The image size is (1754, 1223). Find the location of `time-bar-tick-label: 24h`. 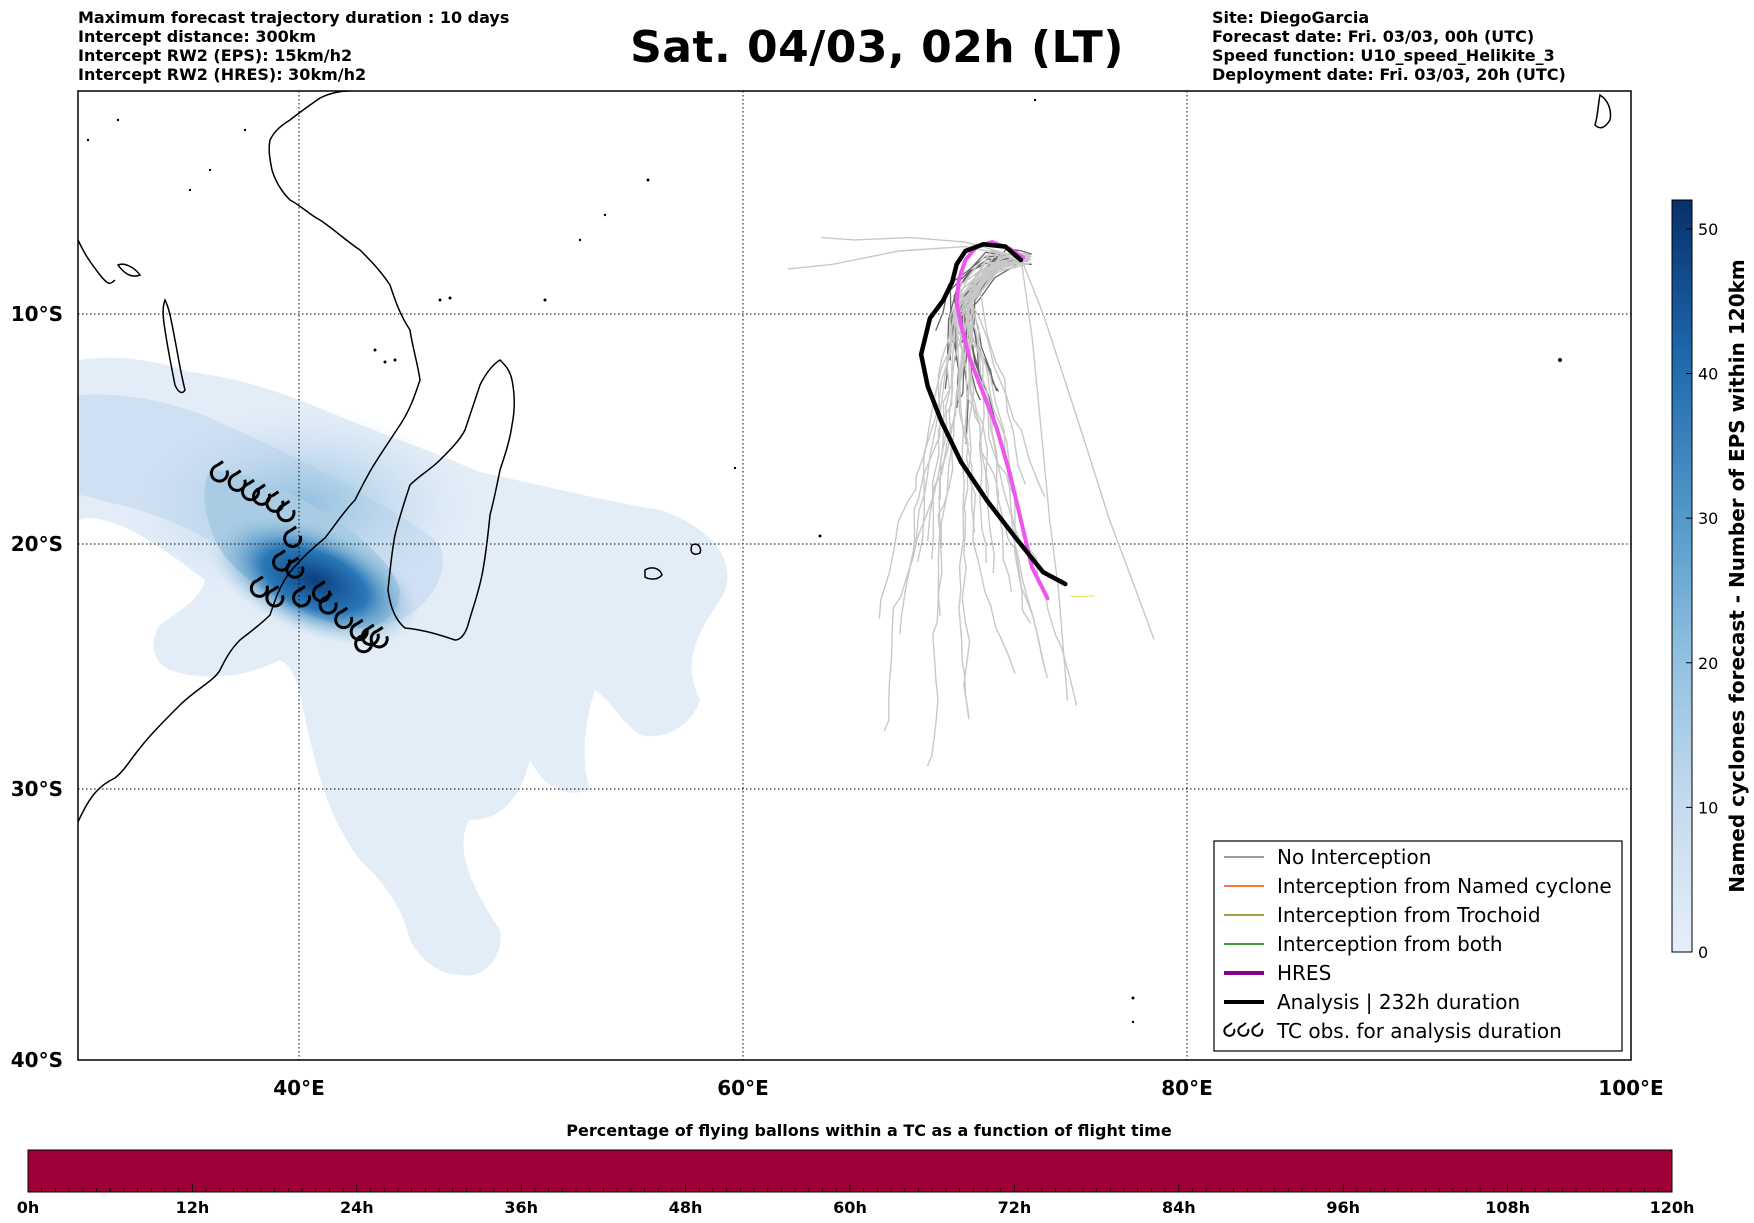

time-bar-tick-label: 24h is located at coordinates (357, 1207).